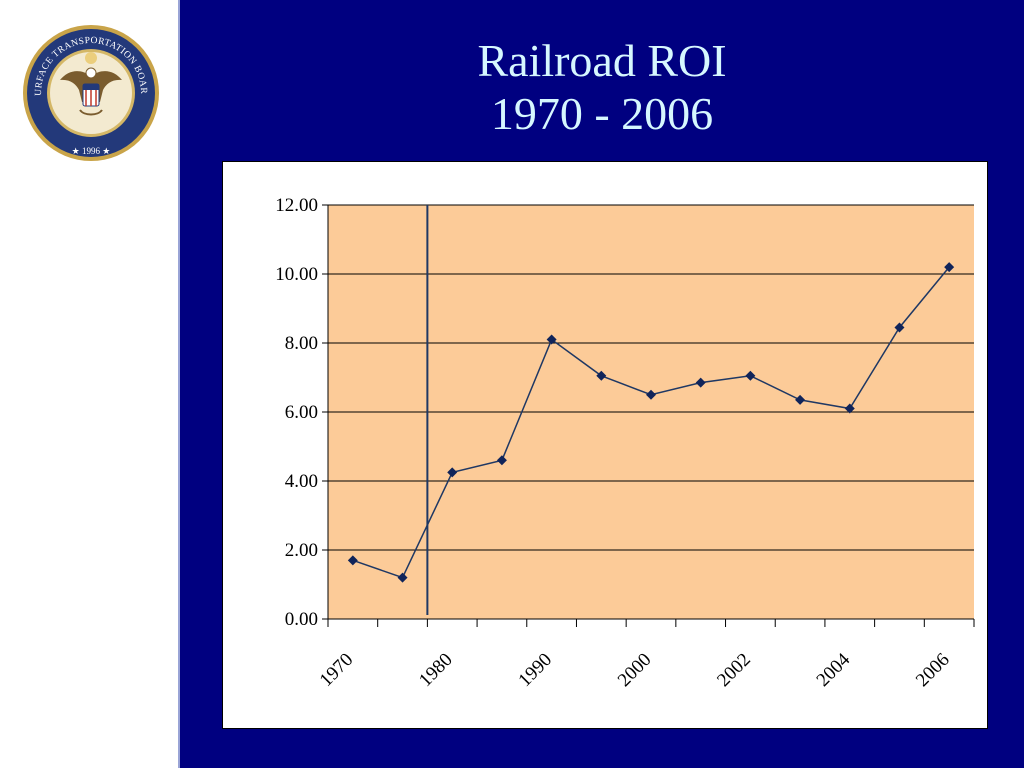 This screenshot has height=768, width=1024. I want to click on x-tick-label: 2002, so click(734, 670).